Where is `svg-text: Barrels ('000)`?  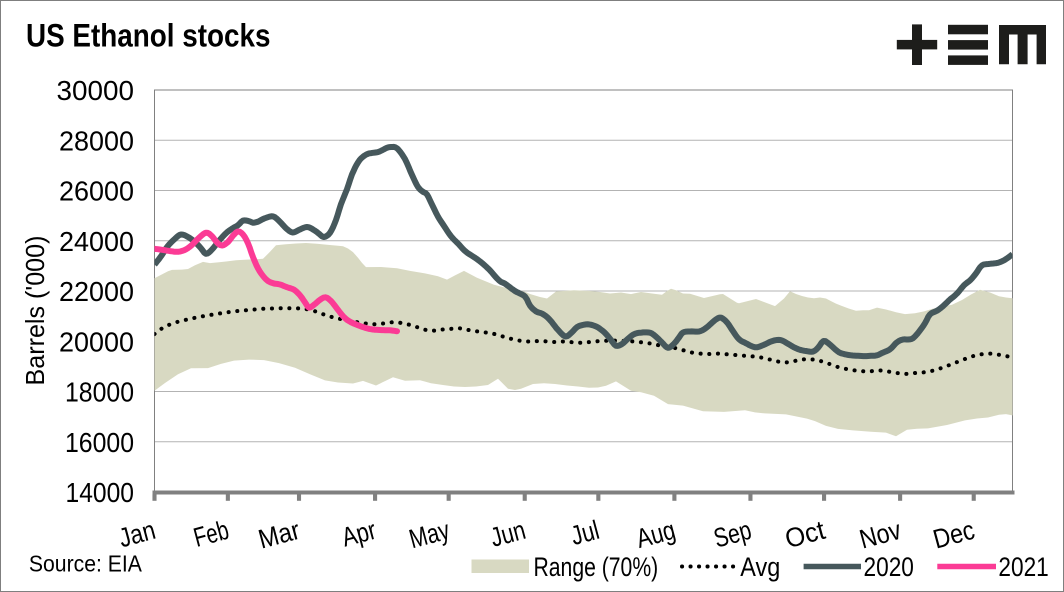 svg-text: Barrels ('000) is located at coordinates (35, 311).